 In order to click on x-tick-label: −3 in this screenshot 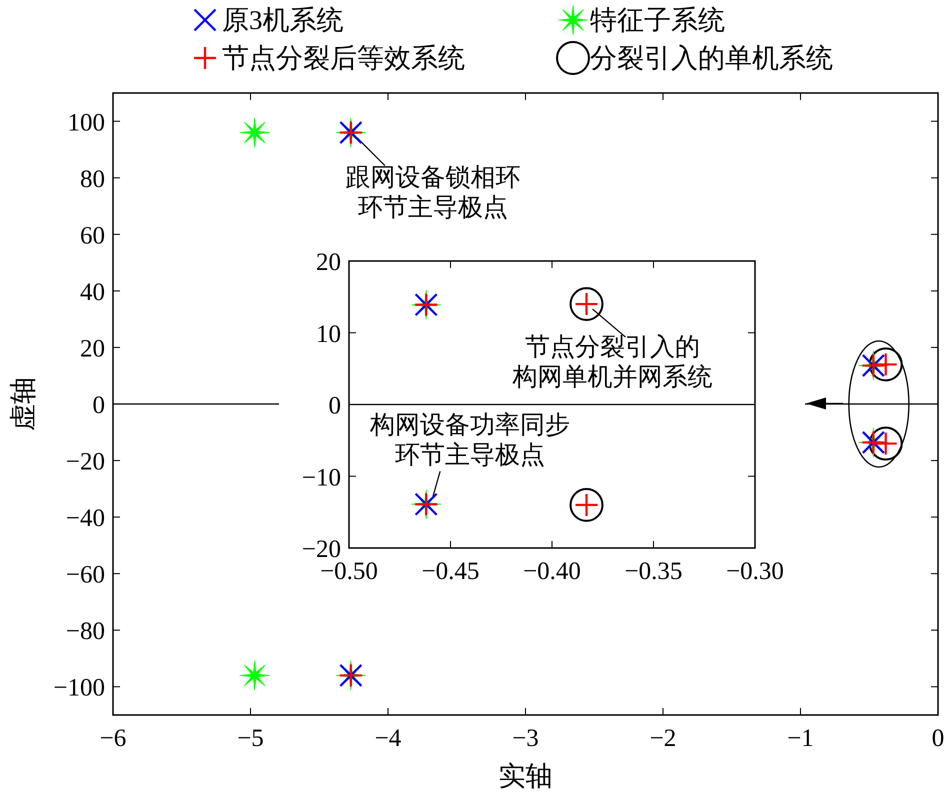, I will do `click(525, 738)`.